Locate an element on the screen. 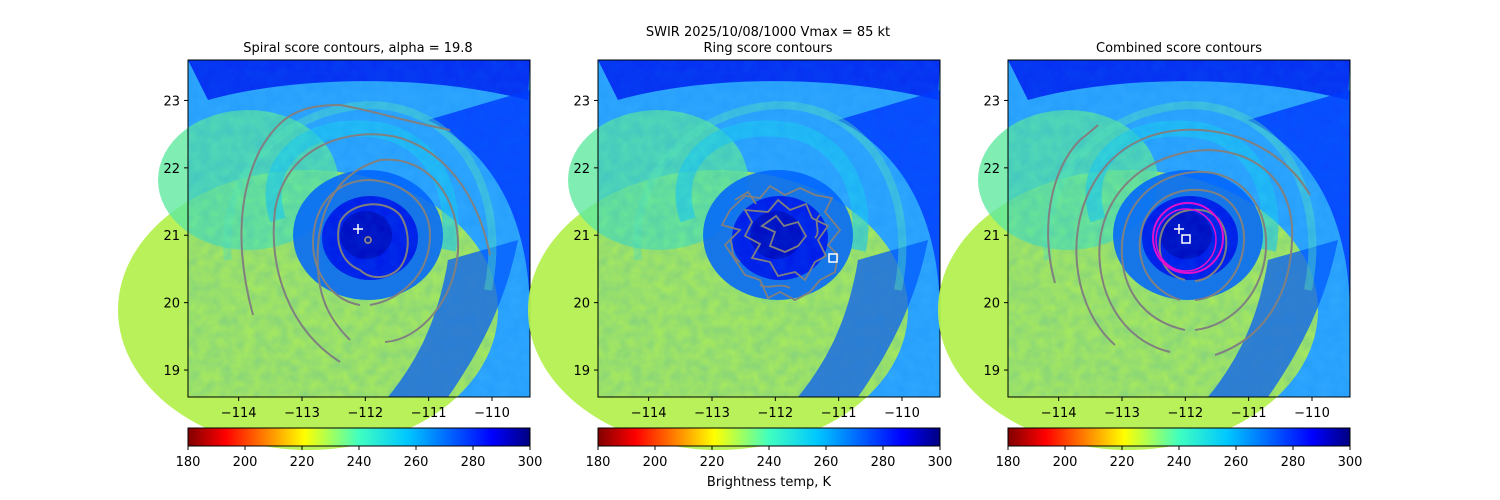  ring-fit-circle-inner is located at coordinates (1186, 240).